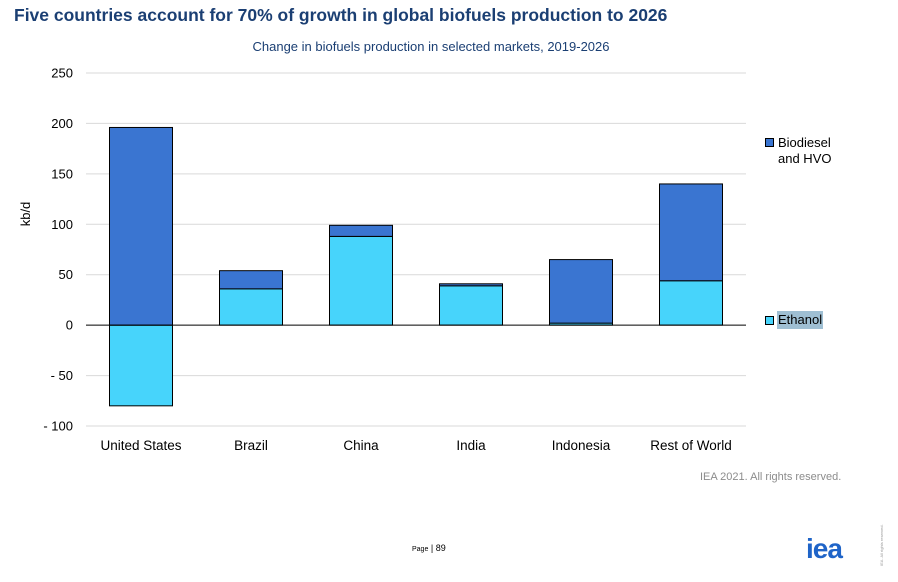 The width and height of the screenshot is (898, 582). I want to click on legend-label-biodiesel: Biodiesel and HVO, so click(805, 150).